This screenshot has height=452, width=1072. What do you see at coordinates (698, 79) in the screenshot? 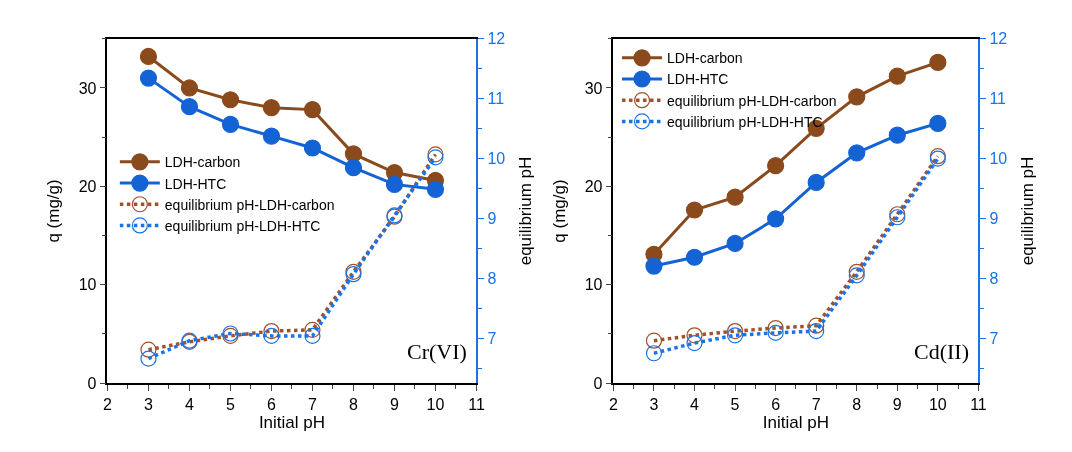
I see `legend-label: LDH-HTC` at bounding box center [698, 79].